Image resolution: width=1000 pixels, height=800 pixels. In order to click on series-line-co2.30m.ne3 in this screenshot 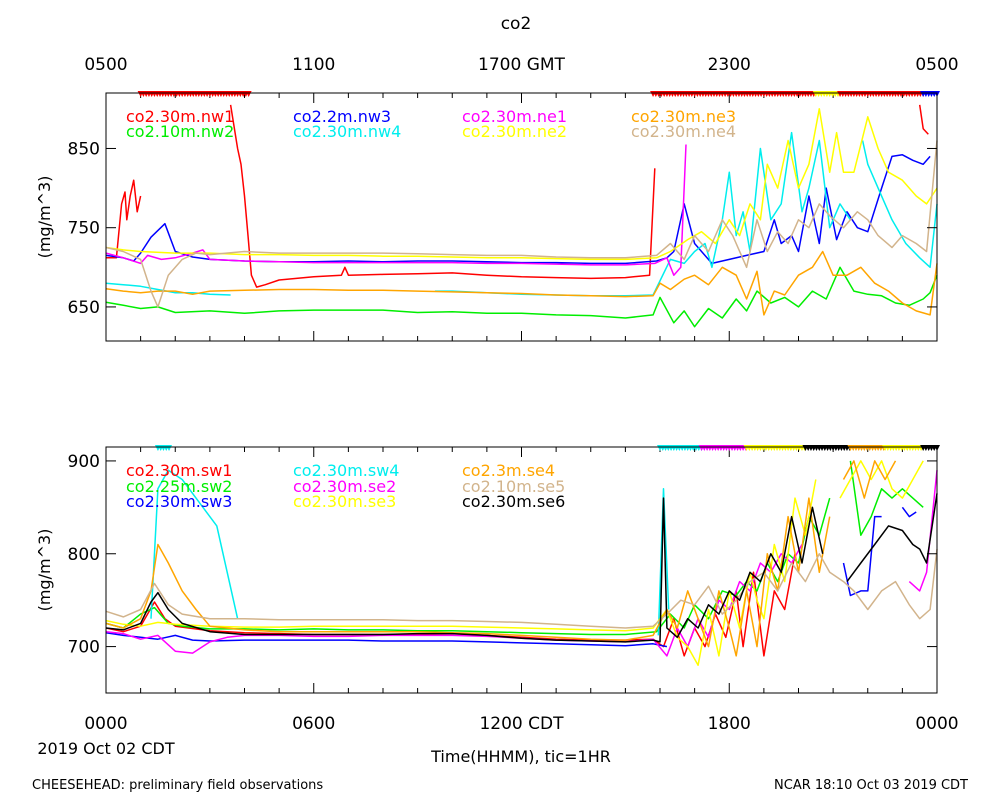, I will do `click(521, 283)`.